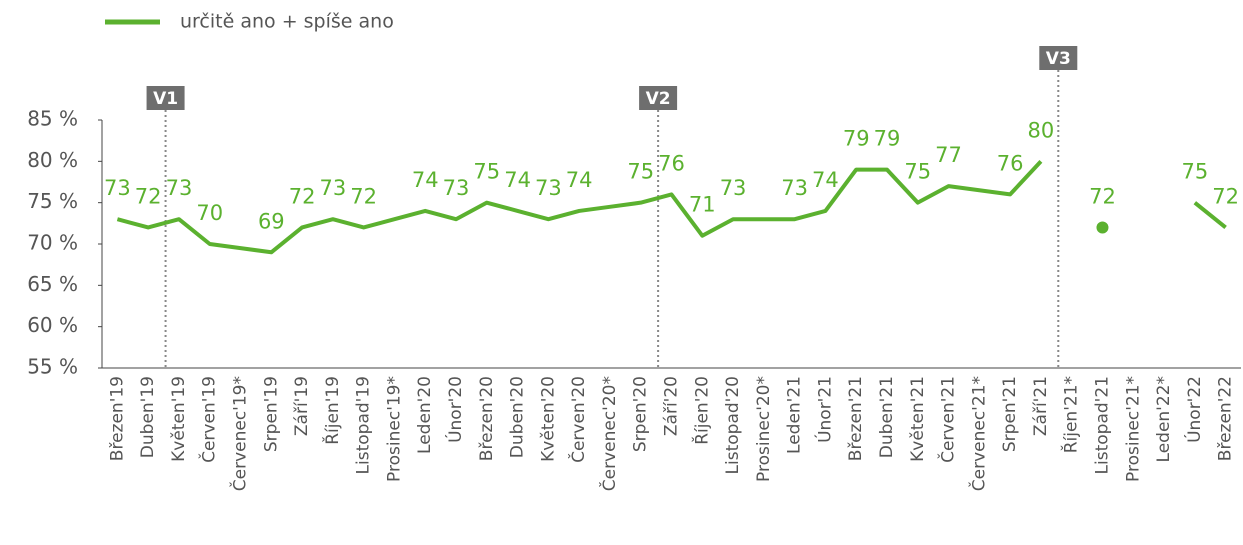 This screenshot has height=545, width=1243. I want to click on x-tick-label: Červenec'19*, so click(240, 433).